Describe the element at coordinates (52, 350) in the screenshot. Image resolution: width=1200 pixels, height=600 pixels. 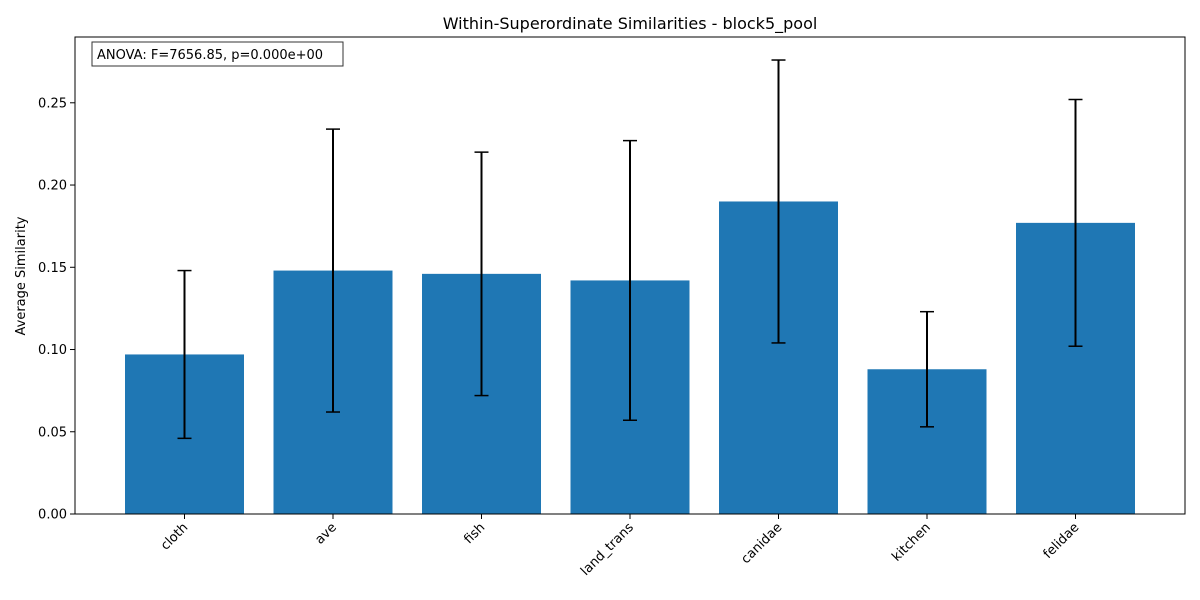
I see `y-tick-label: 0.10` at that location.